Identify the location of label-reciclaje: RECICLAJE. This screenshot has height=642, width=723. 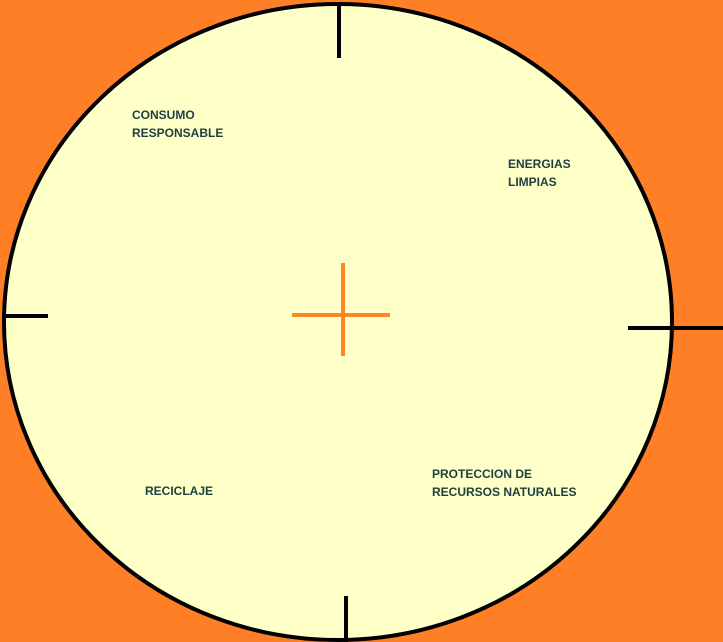
(179, 491).